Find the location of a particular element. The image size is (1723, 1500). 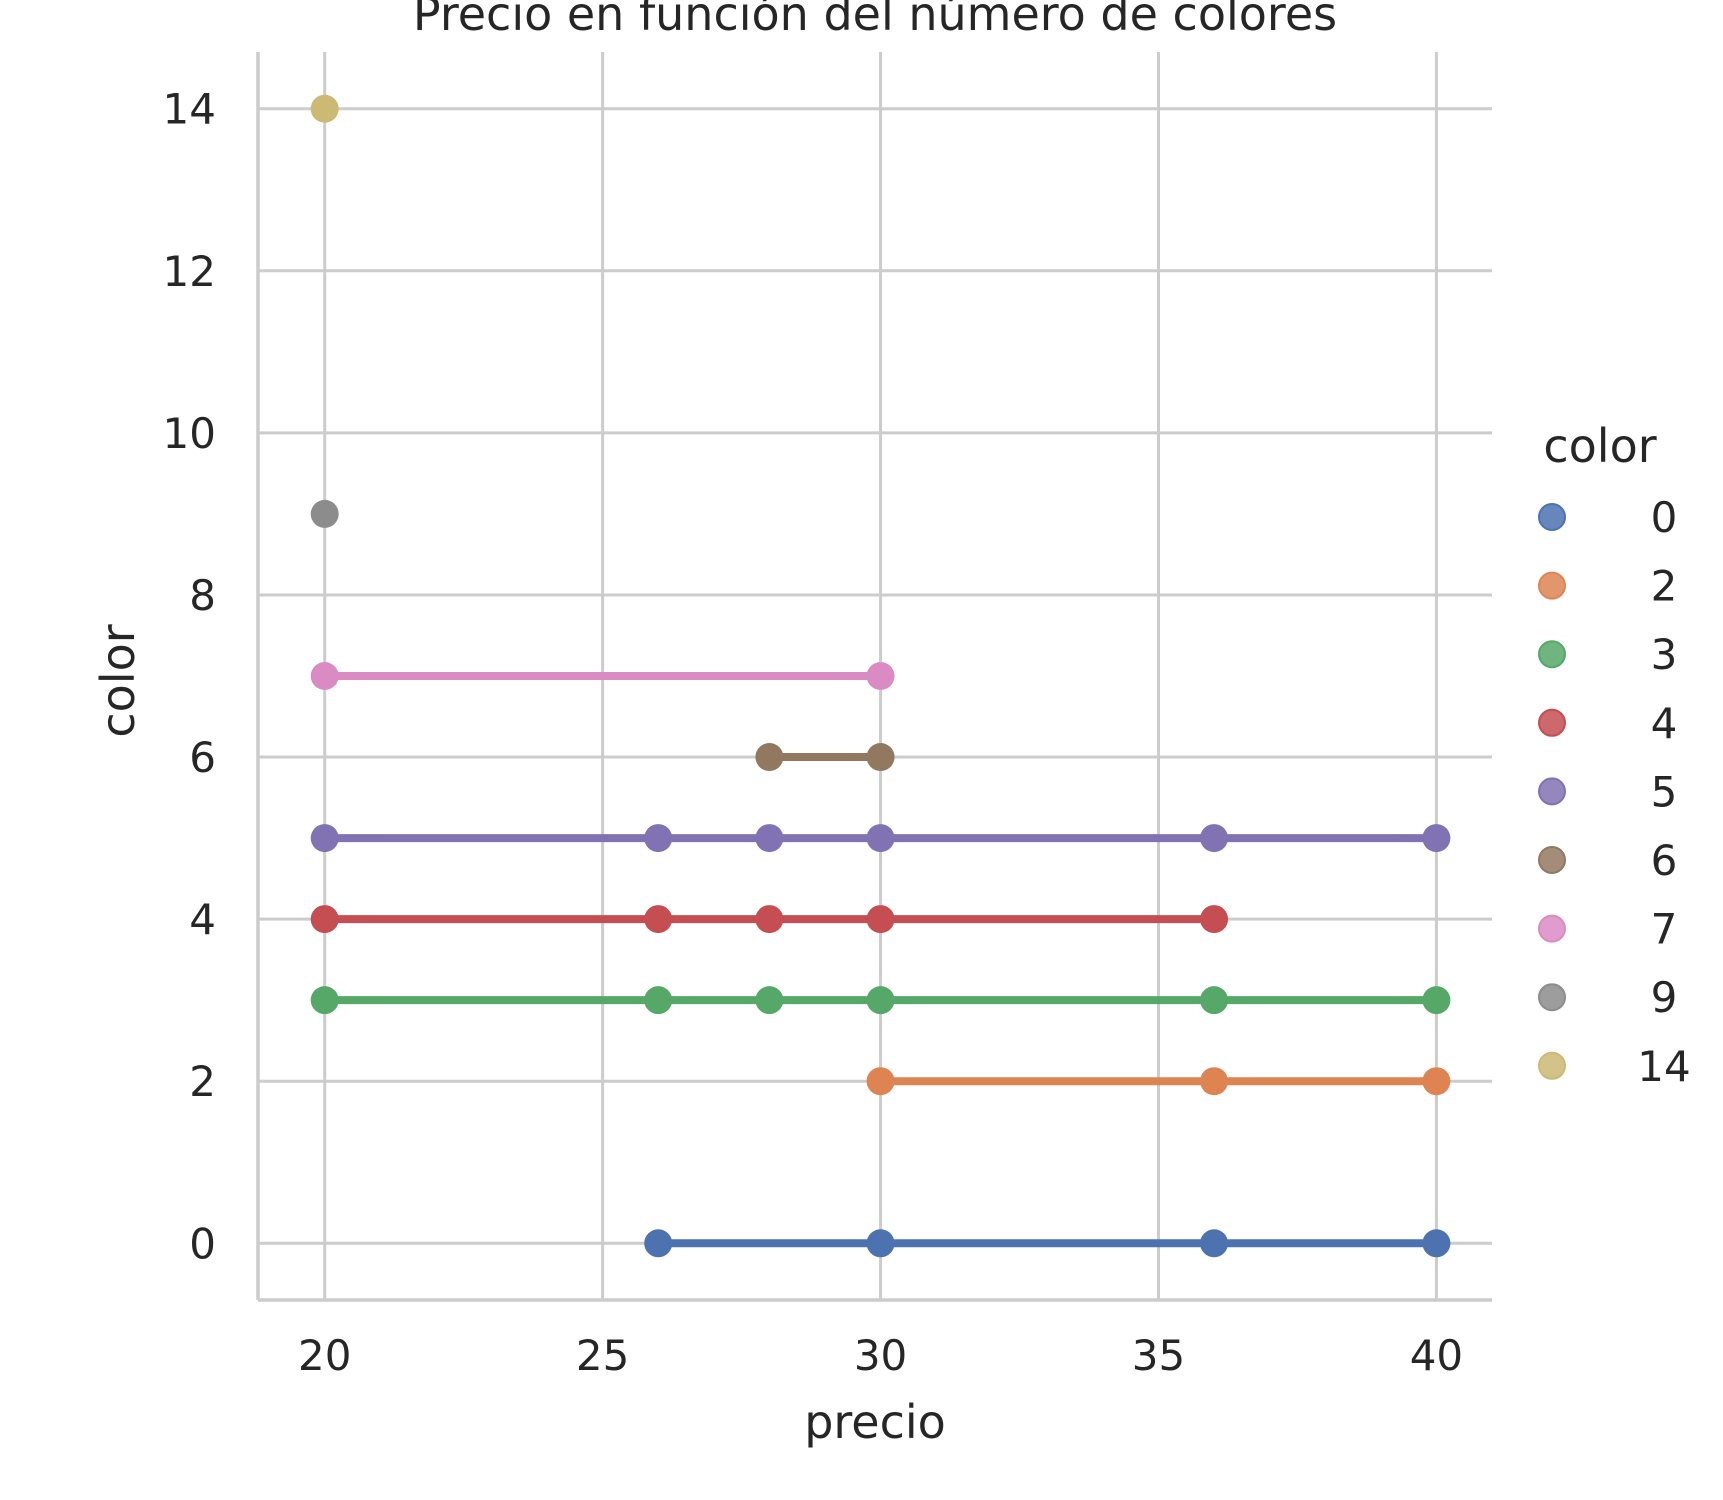

legend-label: 7 is located at coordinates (1664, 929).